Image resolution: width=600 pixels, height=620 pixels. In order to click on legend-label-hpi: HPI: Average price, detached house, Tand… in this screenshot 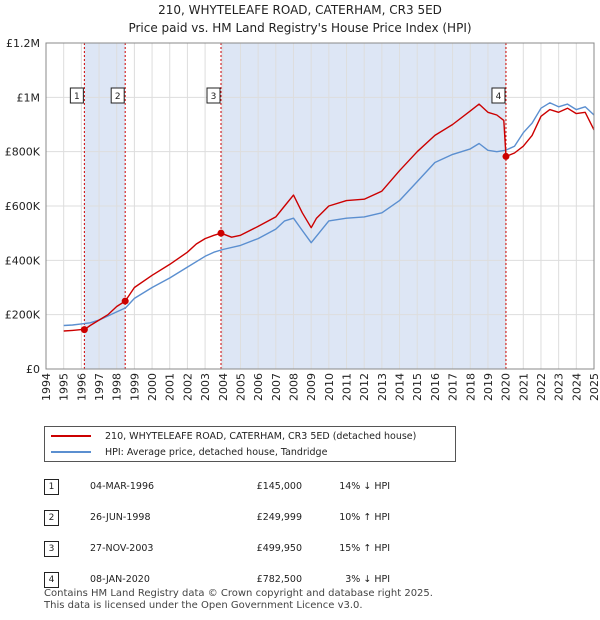, I will do `click(216, 452)`.